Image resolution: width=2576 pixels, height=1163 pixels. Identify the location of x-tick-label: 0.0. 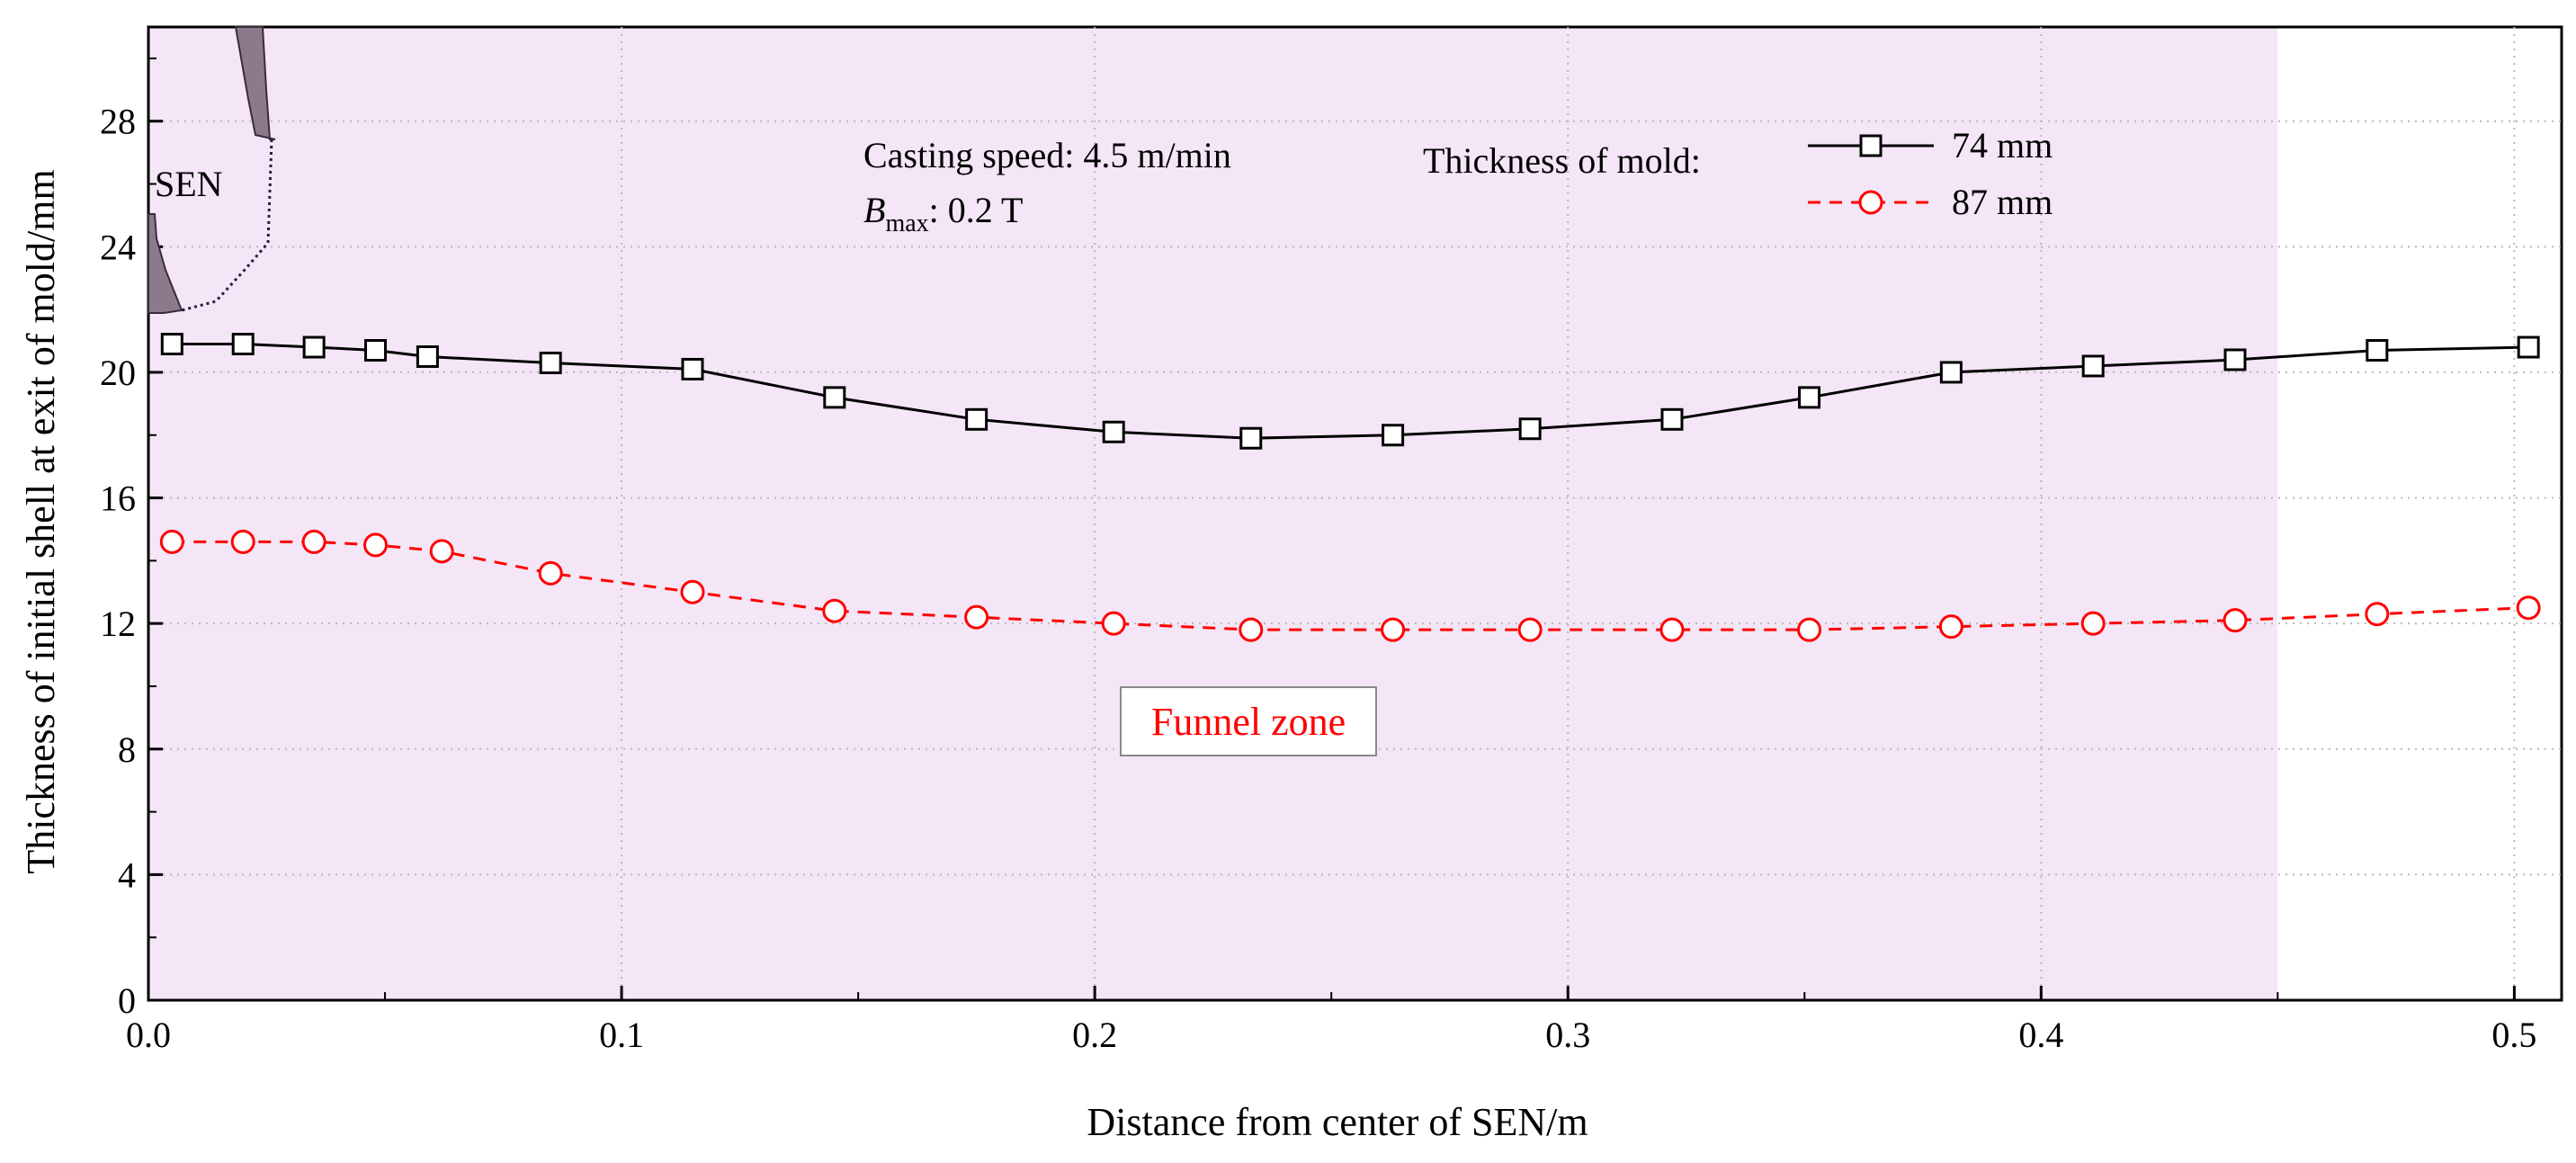
(148, 1035).